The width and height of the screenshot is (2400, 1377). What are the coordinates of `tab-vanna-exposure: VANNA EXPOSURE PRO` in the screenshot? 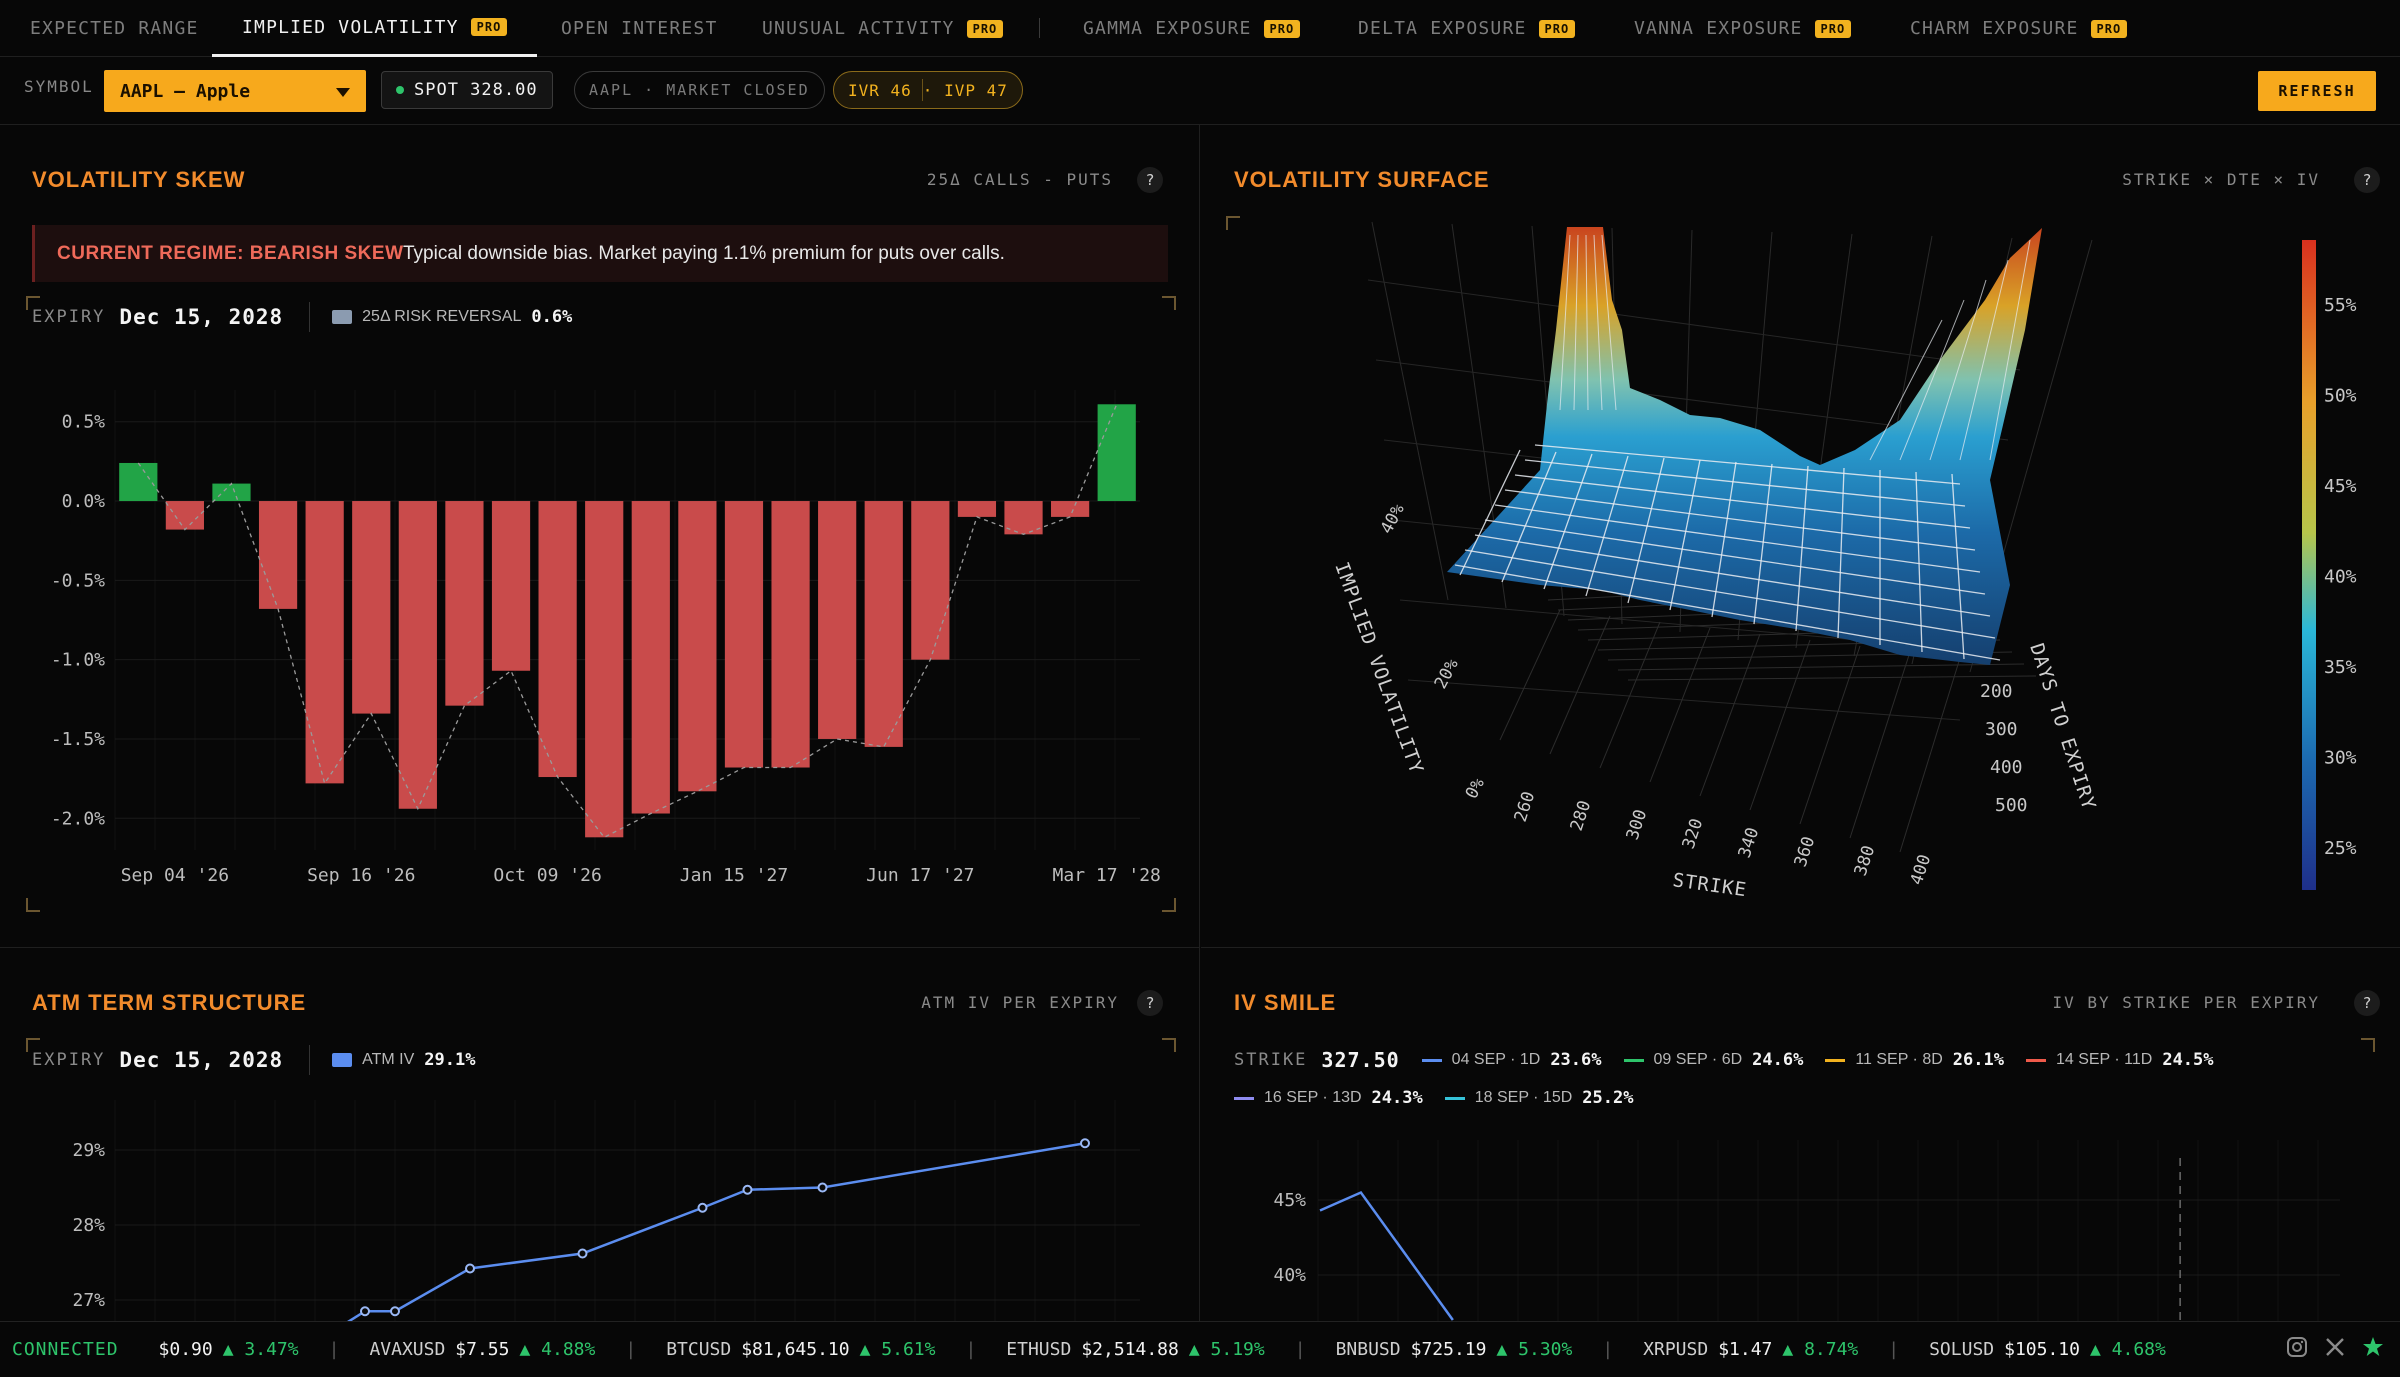 It's located at (1742, 28).